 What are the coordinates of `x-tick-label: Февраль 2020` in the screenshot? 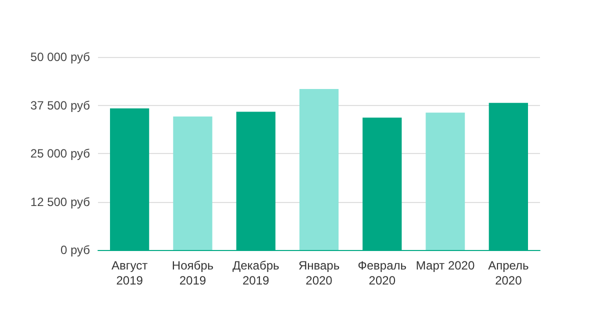 It's located at (382, 273).